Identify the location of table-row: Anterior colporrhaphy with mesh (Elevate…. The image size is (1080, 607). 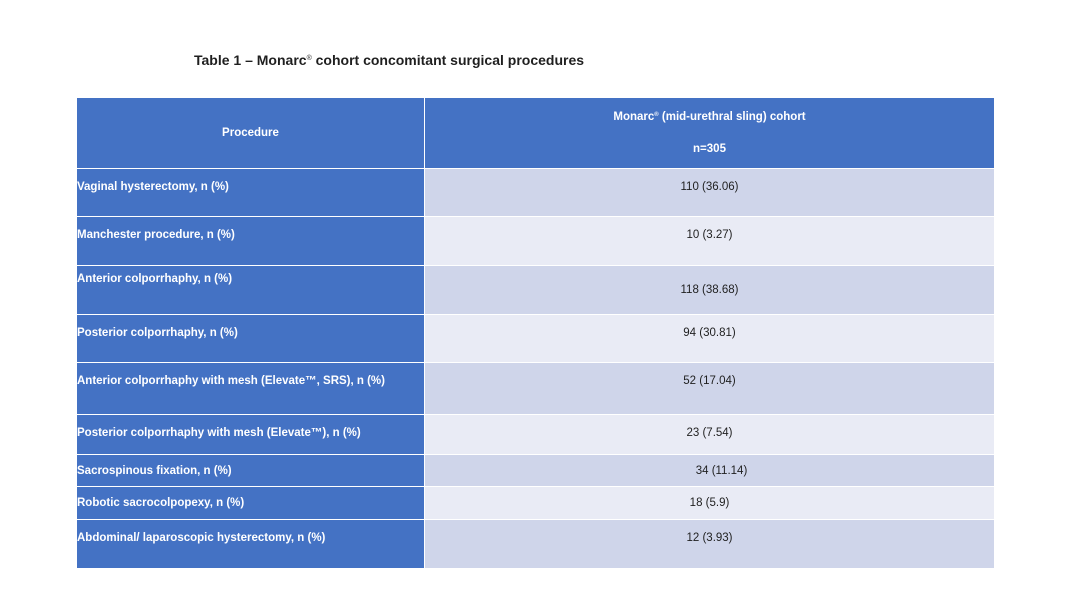
(535, 388).